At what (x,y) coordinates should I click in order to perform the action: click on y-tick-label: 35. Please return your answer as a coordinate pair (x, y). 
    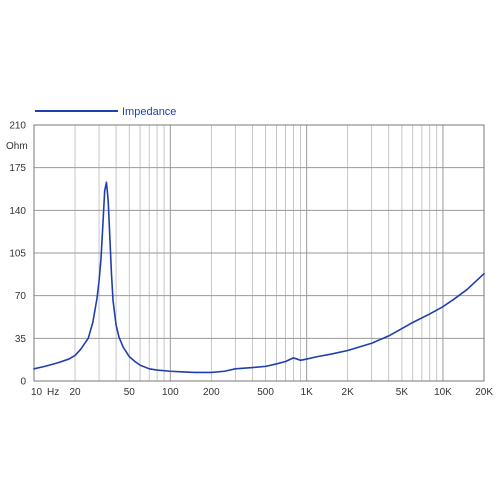
    Looking at the image, I should click on (21, 339).